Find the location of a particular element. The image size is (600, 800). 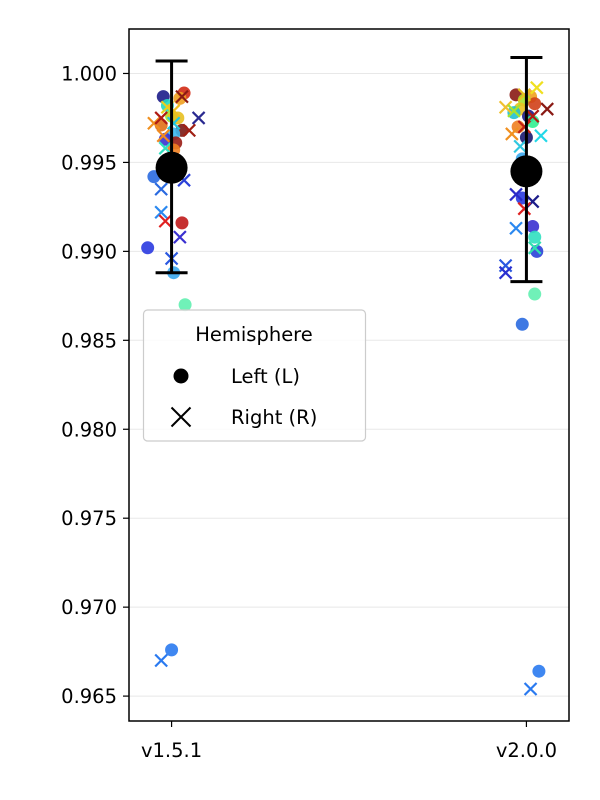

legend-circle-marker-icon is located at coordinates (181, 376).